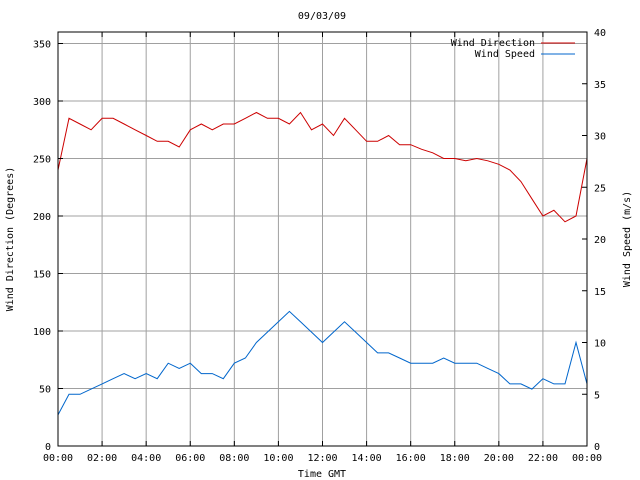 Image resolution: width=640 pixels, height=480 pixels. What do you see at coordinates (190, 458) in the screenshot?
I see `x-tick-label: 06:00` at bounding box center [190, 458].